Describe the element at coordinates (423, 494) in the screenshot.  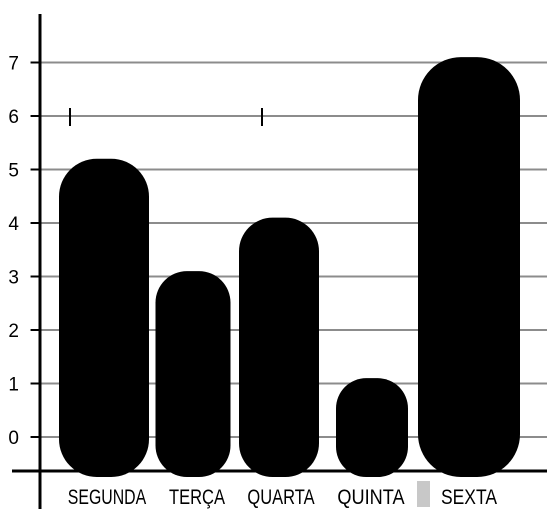
I see `gap-marker` at that location.